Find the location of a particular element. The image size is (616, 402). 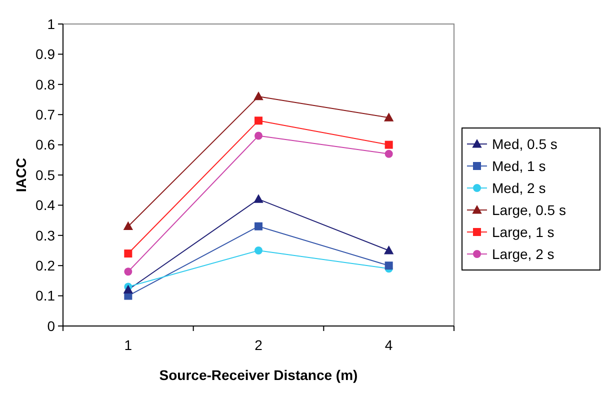

legend-label: Med, 2 s is located at coordinates (519, 188).